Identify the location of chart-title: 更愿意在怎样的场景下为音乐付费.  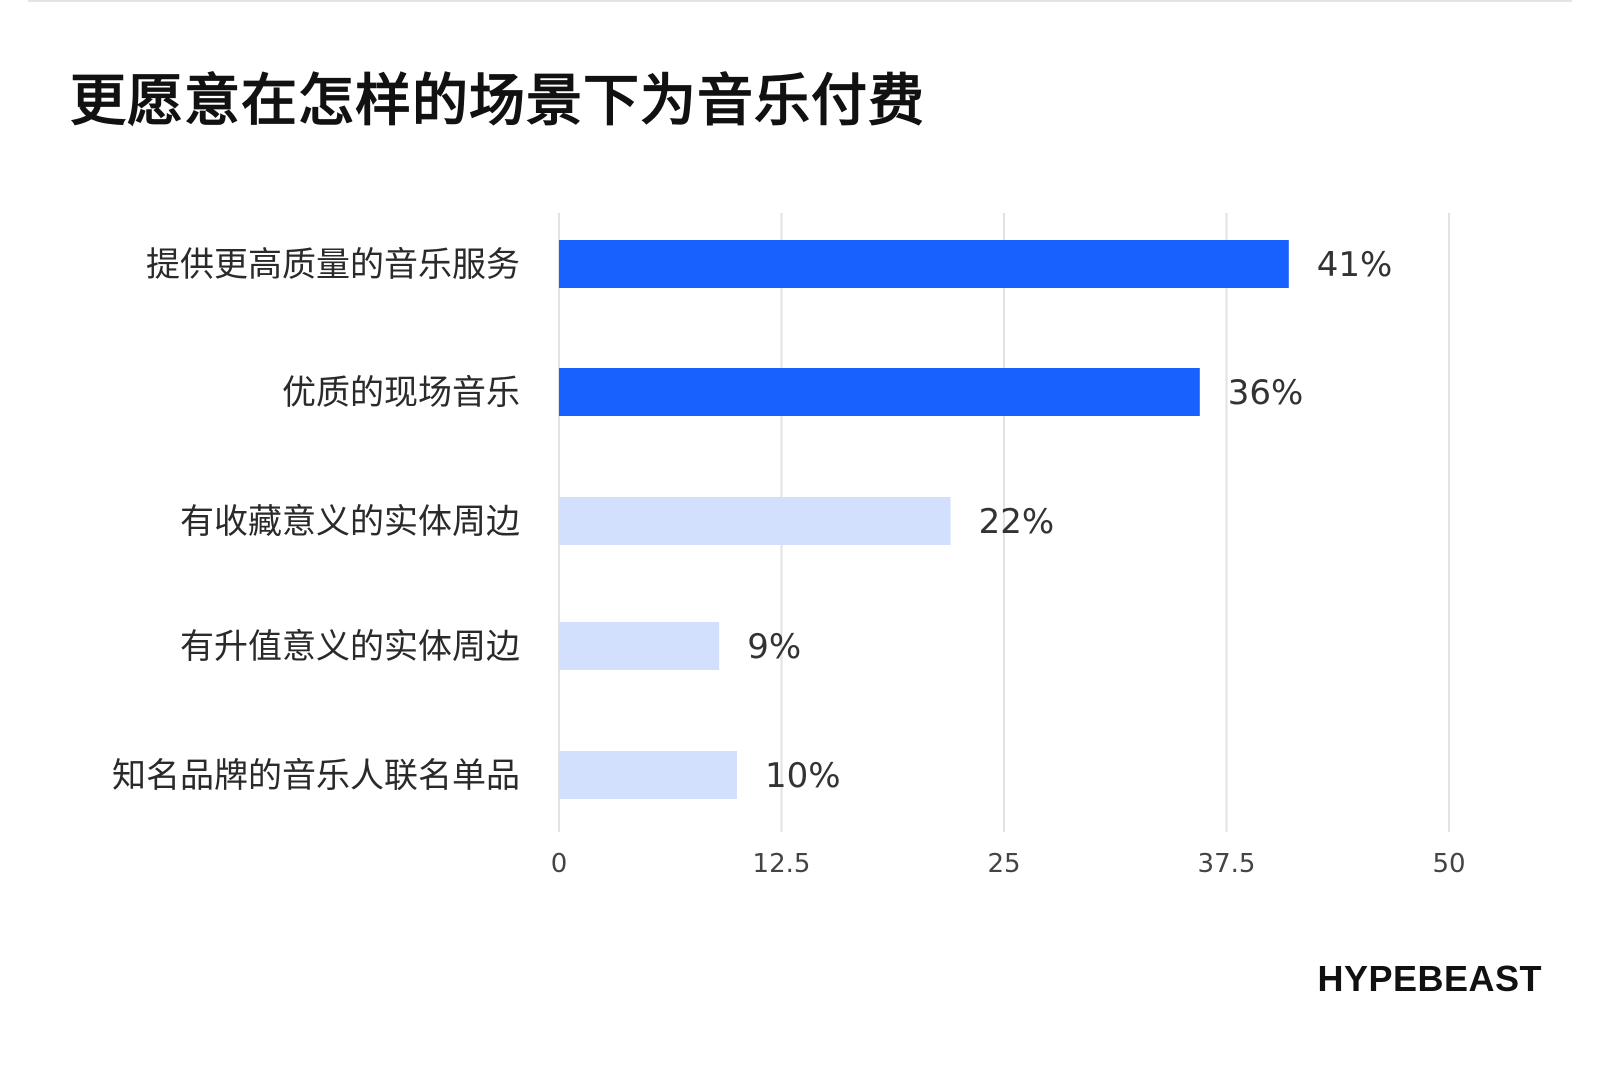
(497, 101).